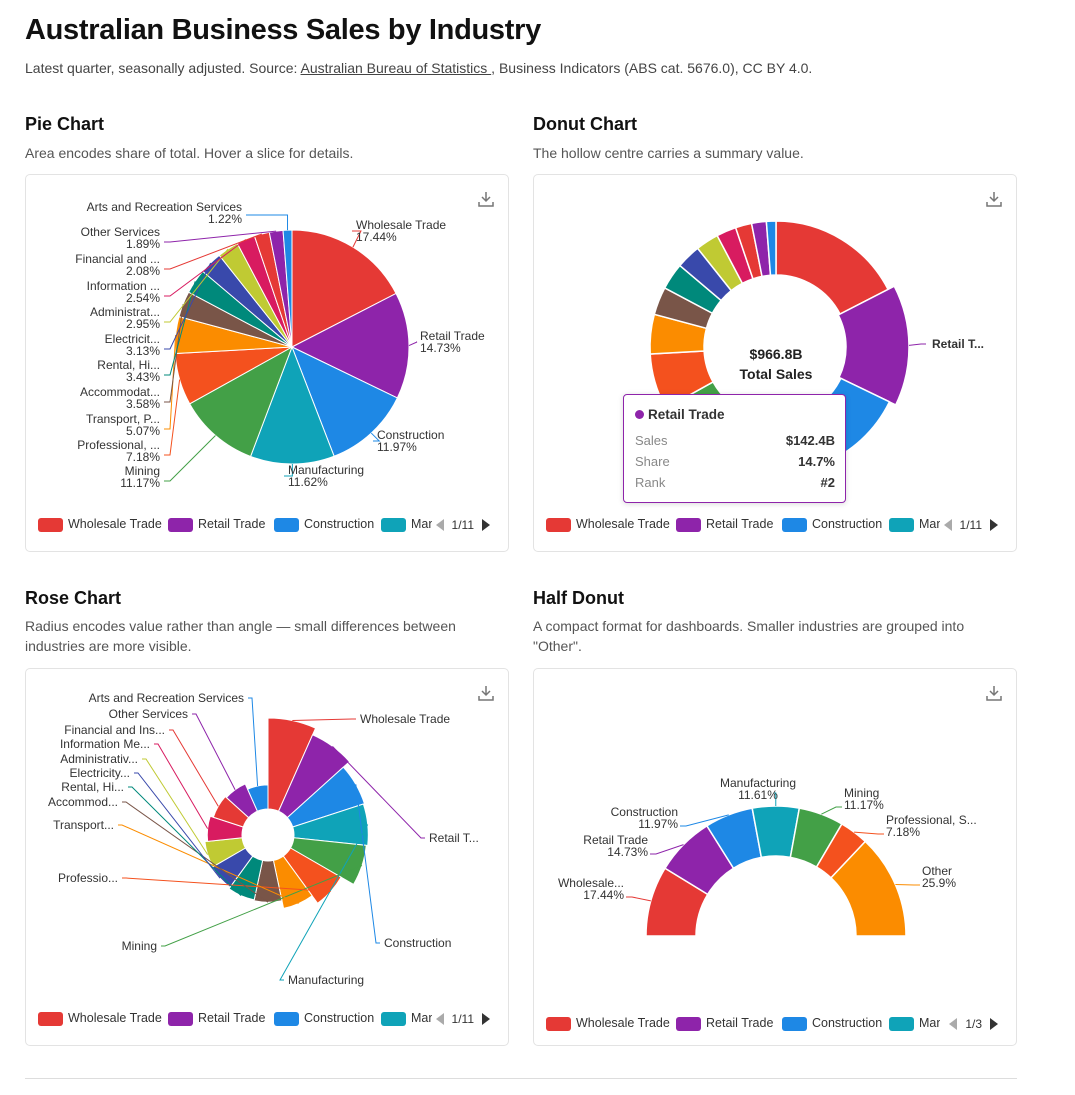  I want to click on tooltip-label: Share, so click(652, 461).